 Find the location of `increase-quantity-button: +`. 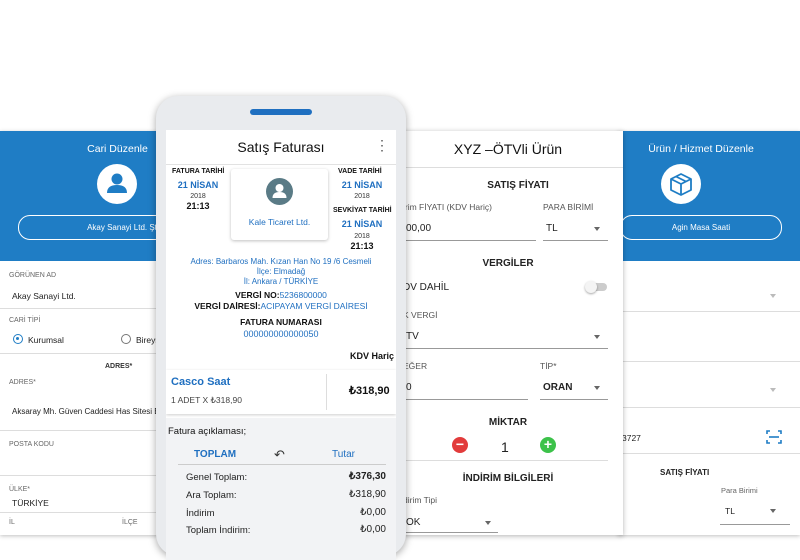

increase-quantity-button: + is located at coordinates (548, 445).